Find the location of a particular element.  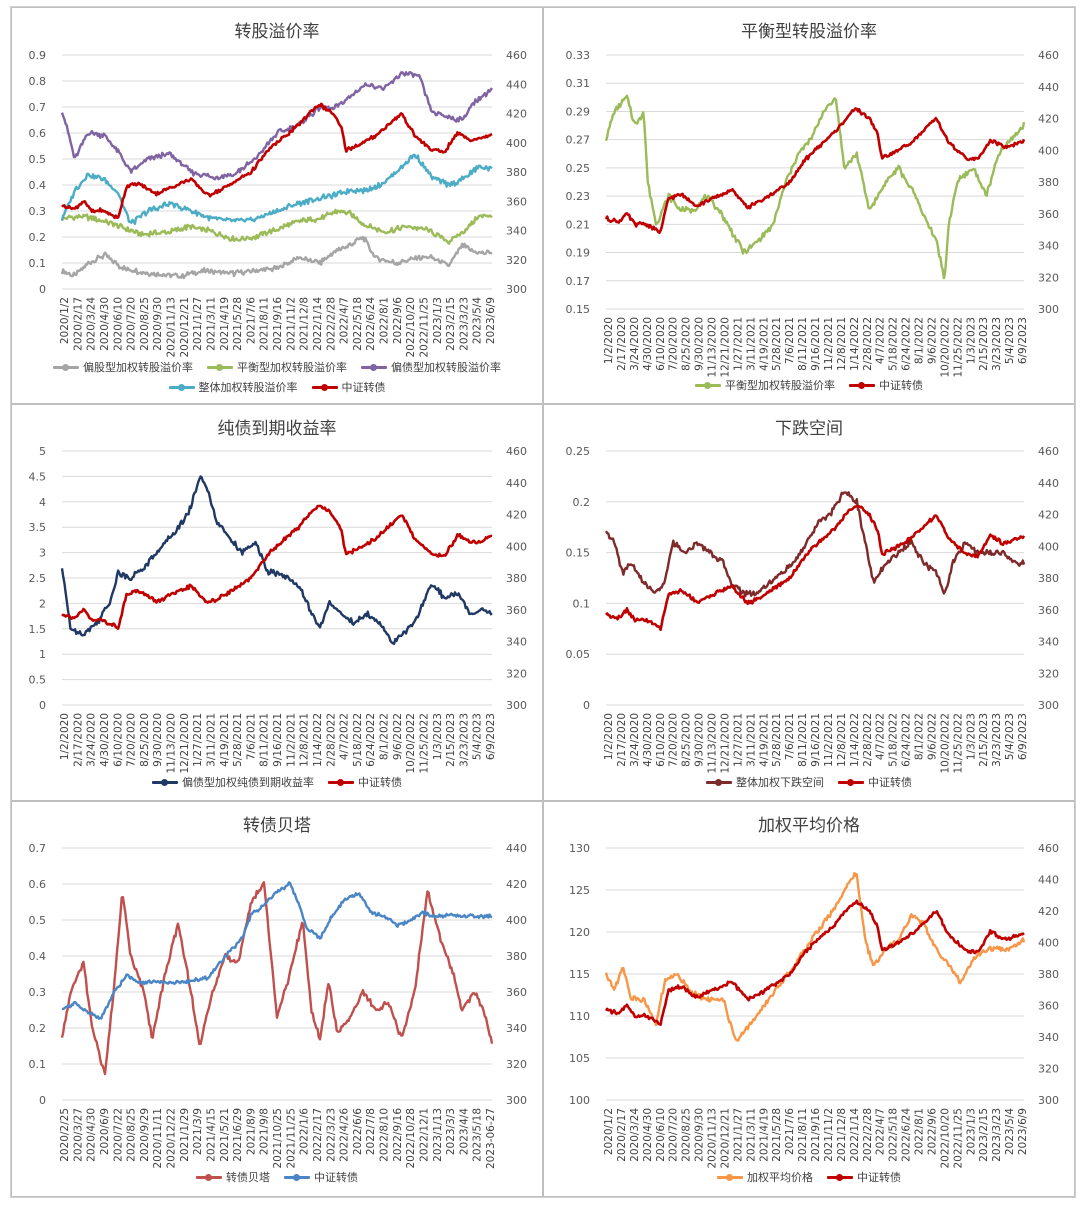

chart-legend: 平衡型加权转股溢价率 中证转债 is located at coordinates (809, 387).